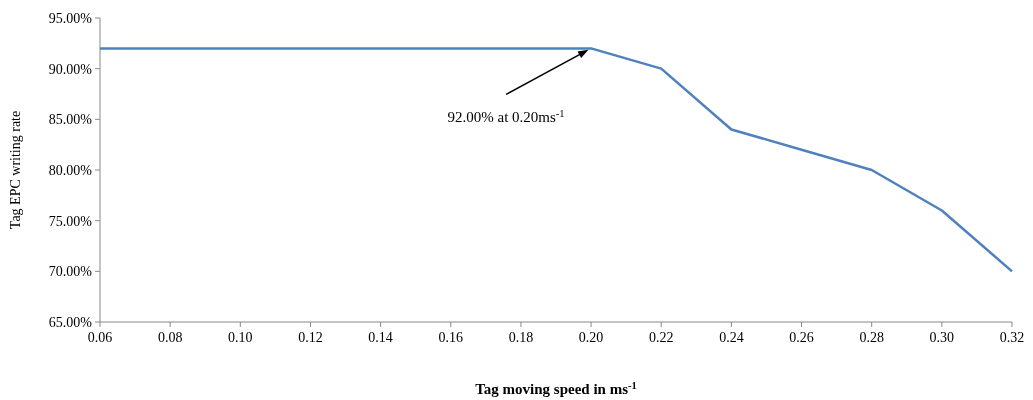 The image size is (1033, 400). What do you see at coordinates (310, 337) in the screenshot?
I see `x-tick-label: 0.12` at bounding box center [310, 337].